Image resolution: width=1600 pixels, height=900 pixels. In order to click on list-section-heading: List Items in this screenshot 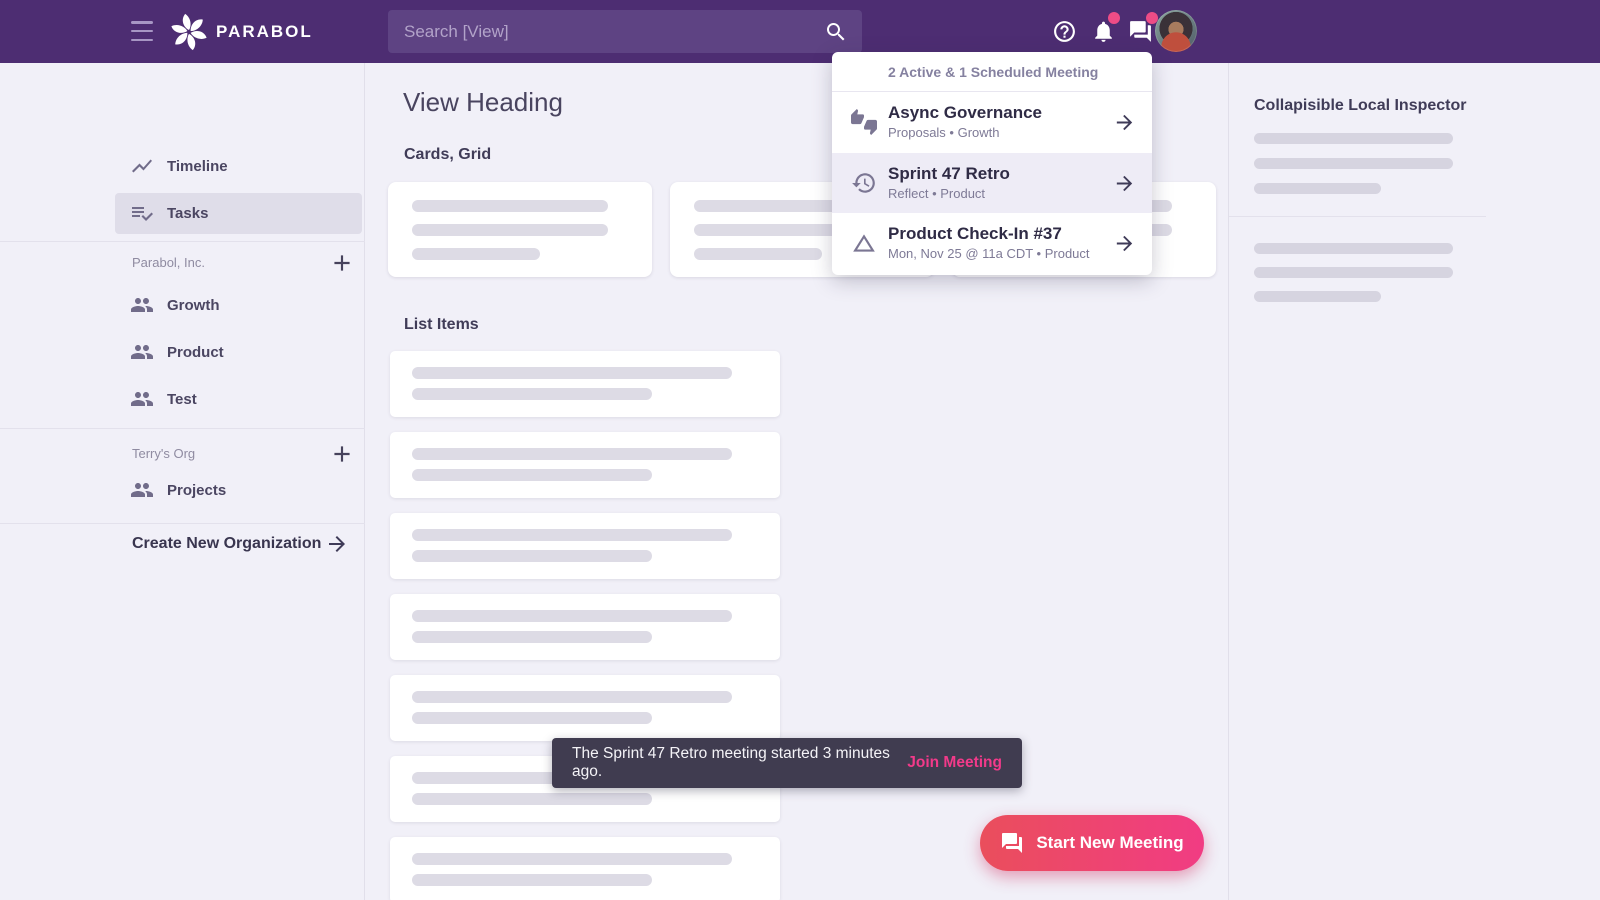, I will do `click(441, 324)`.